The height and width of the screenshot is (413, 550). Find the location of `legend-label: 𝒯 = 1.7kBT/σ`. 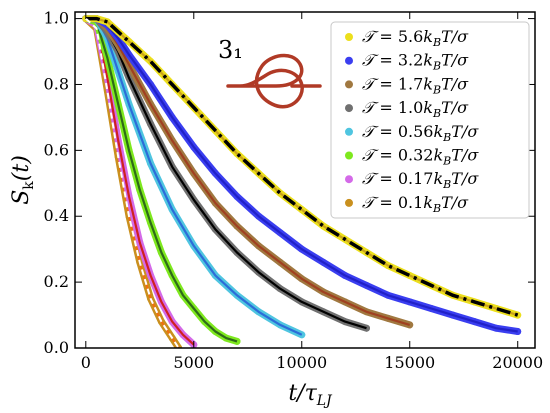

legend-label: 𝒯 = 1.7kBT/σ is located at coordinates (415, 85).